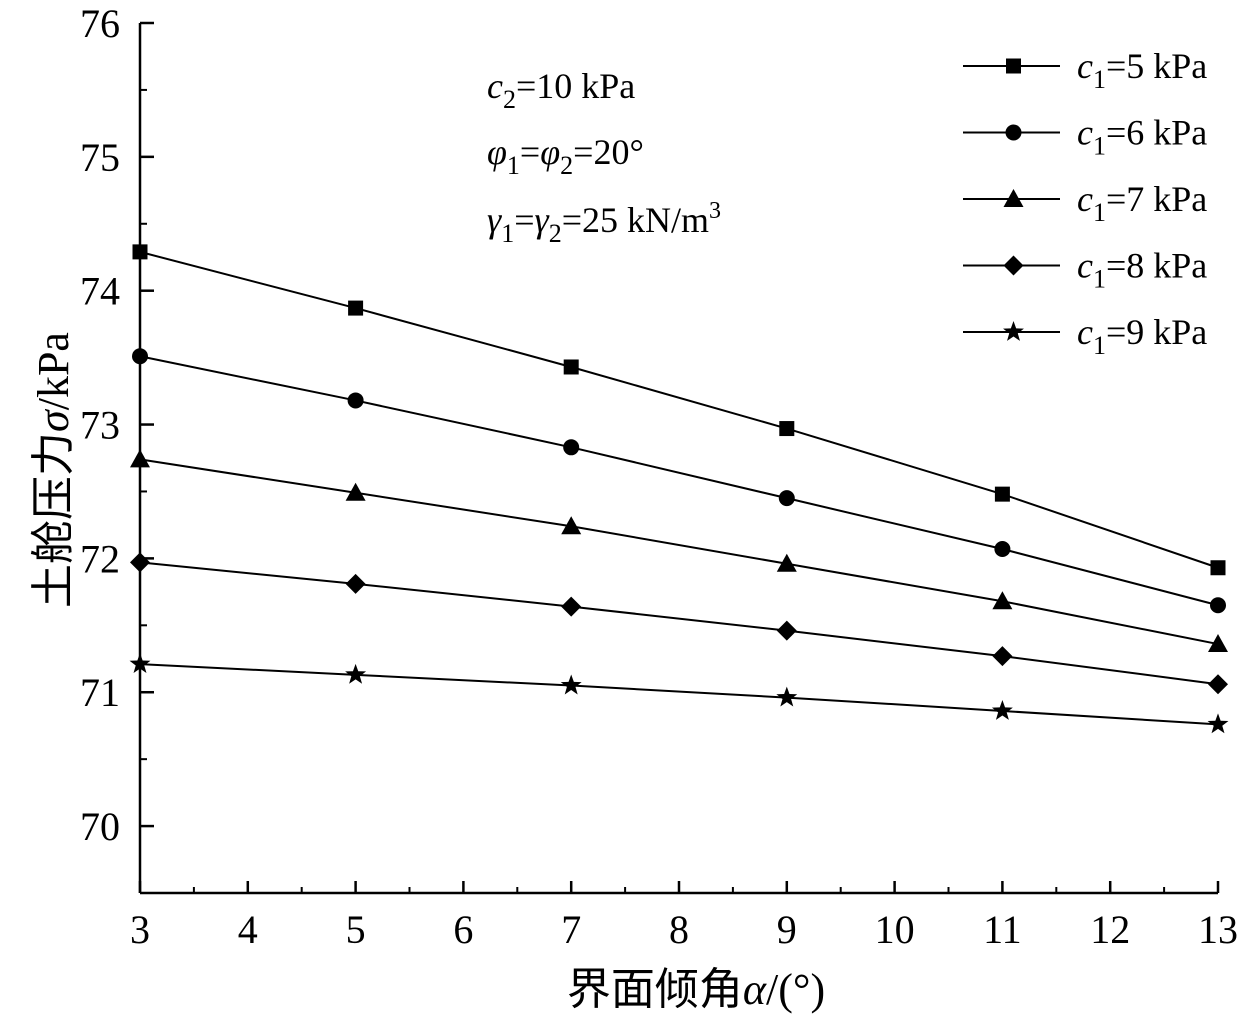 The width and height of the screenshot is (1257, 1023). I want to click on annotation-part: c, so click(495, 86).